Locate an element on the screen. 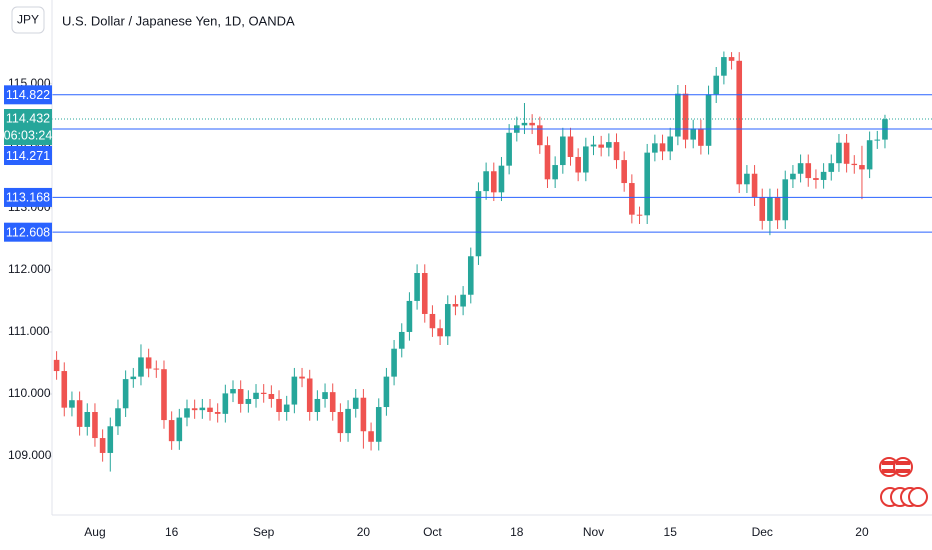 This screenshot has height=550, width=932. y-tick-label: 111.000 is located at coordinates (29, 331).